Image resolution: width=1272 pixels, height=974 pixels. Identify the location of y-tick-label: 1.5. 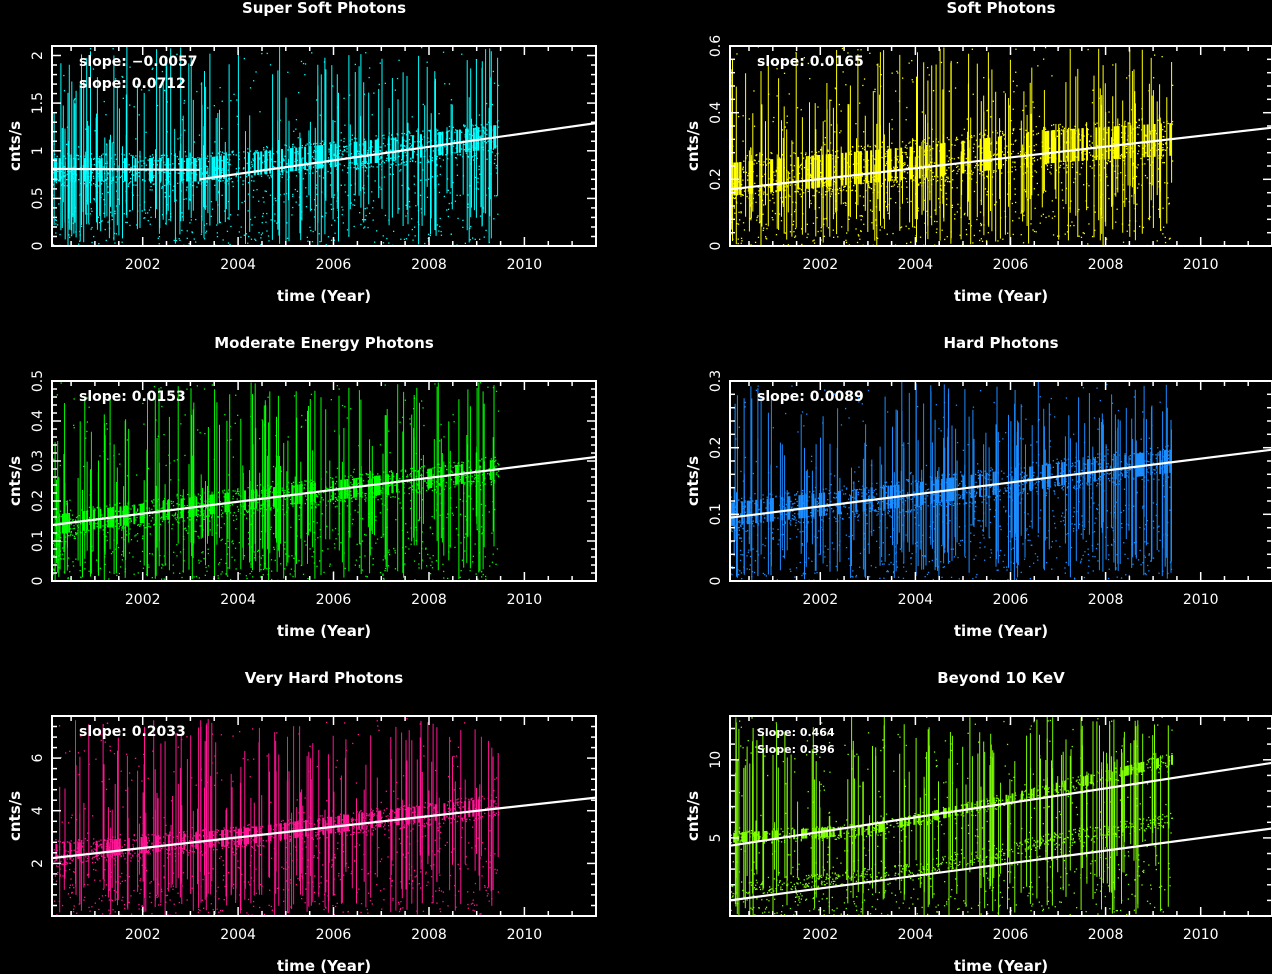
(38, 103).